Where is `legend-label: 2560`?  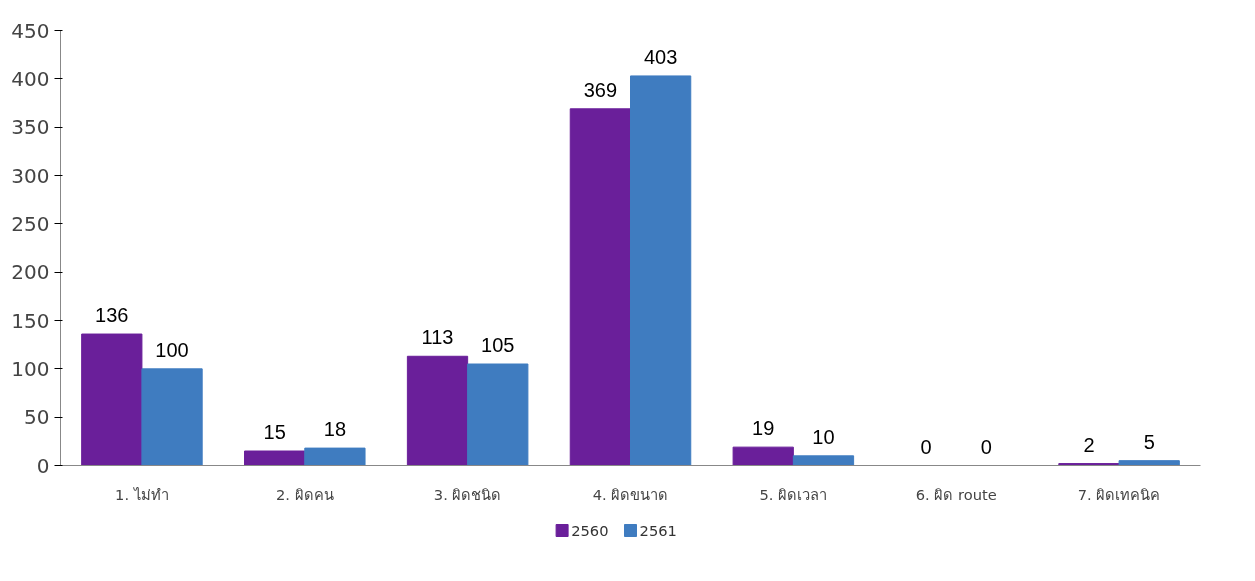 legend-label: 2560 is located at coordinates (590, 530).